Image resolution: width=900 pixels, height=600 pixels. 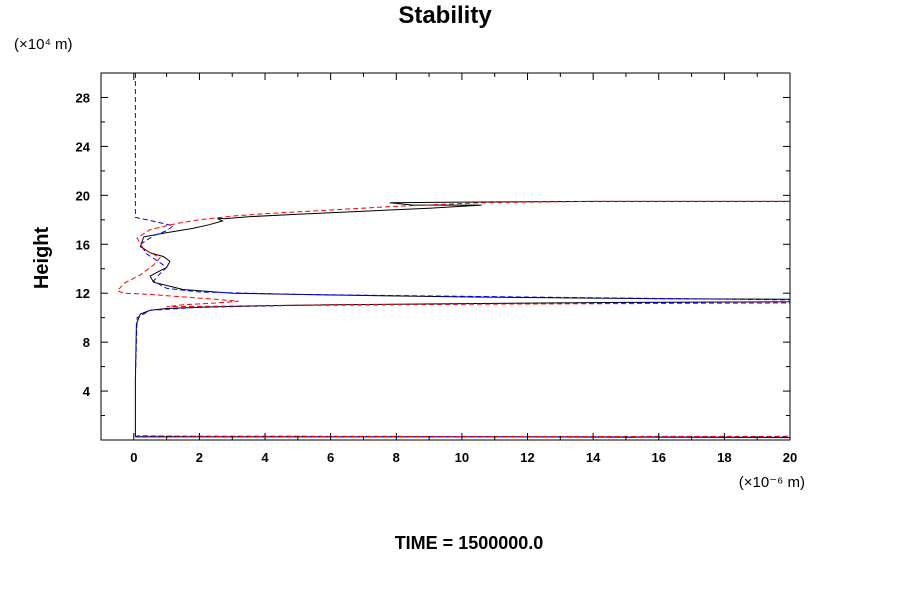 I want to click on y-tick-label: 20, so click(x=83, y=195).